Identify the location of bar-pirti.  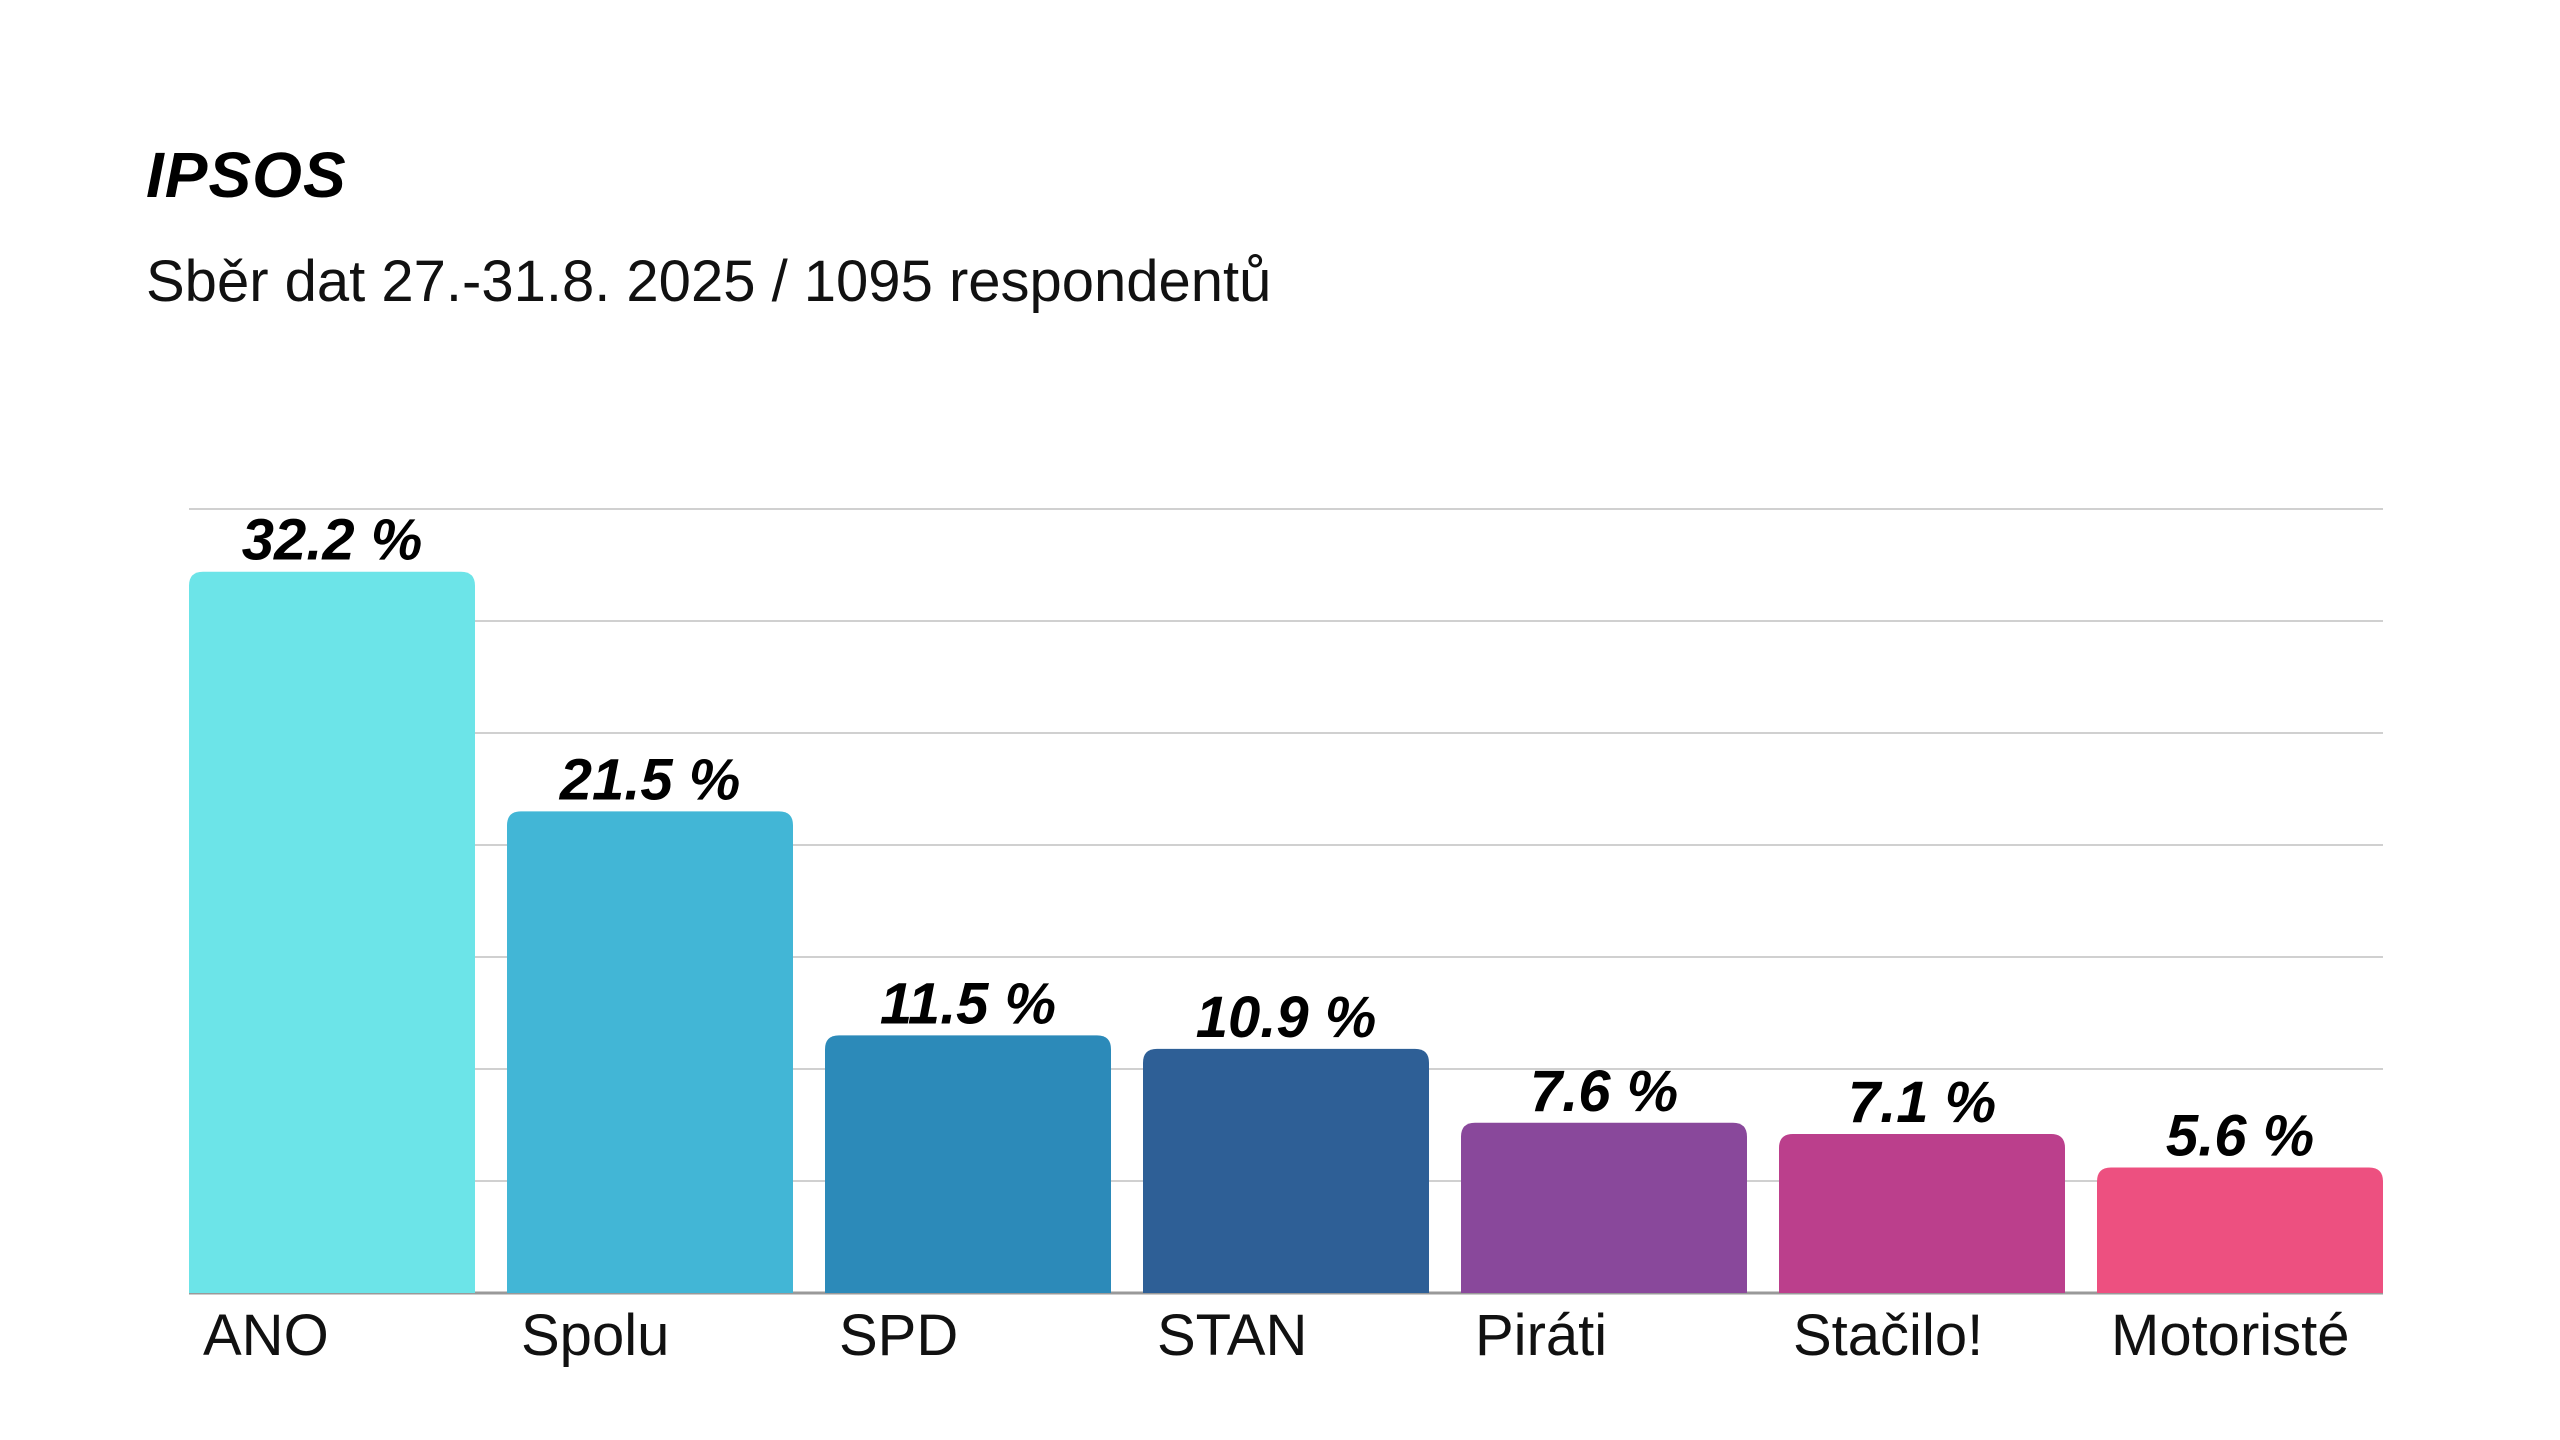
(1604, 1207).